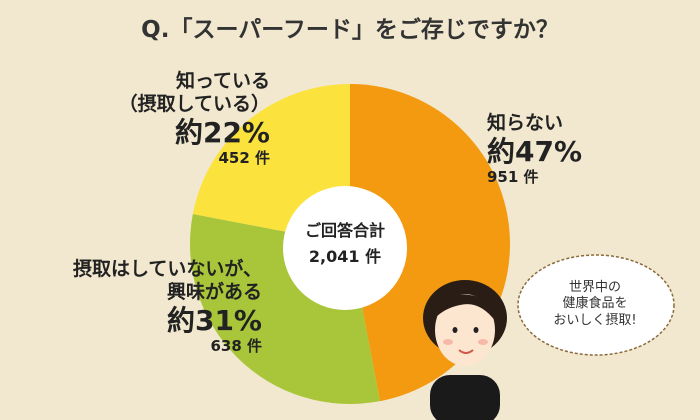 This screenshot has width=700, height=420. Describe the element at coordinates (587, 149) in the screenshot. I see `slice-label: 知らない 約47% 951 件` at that location.